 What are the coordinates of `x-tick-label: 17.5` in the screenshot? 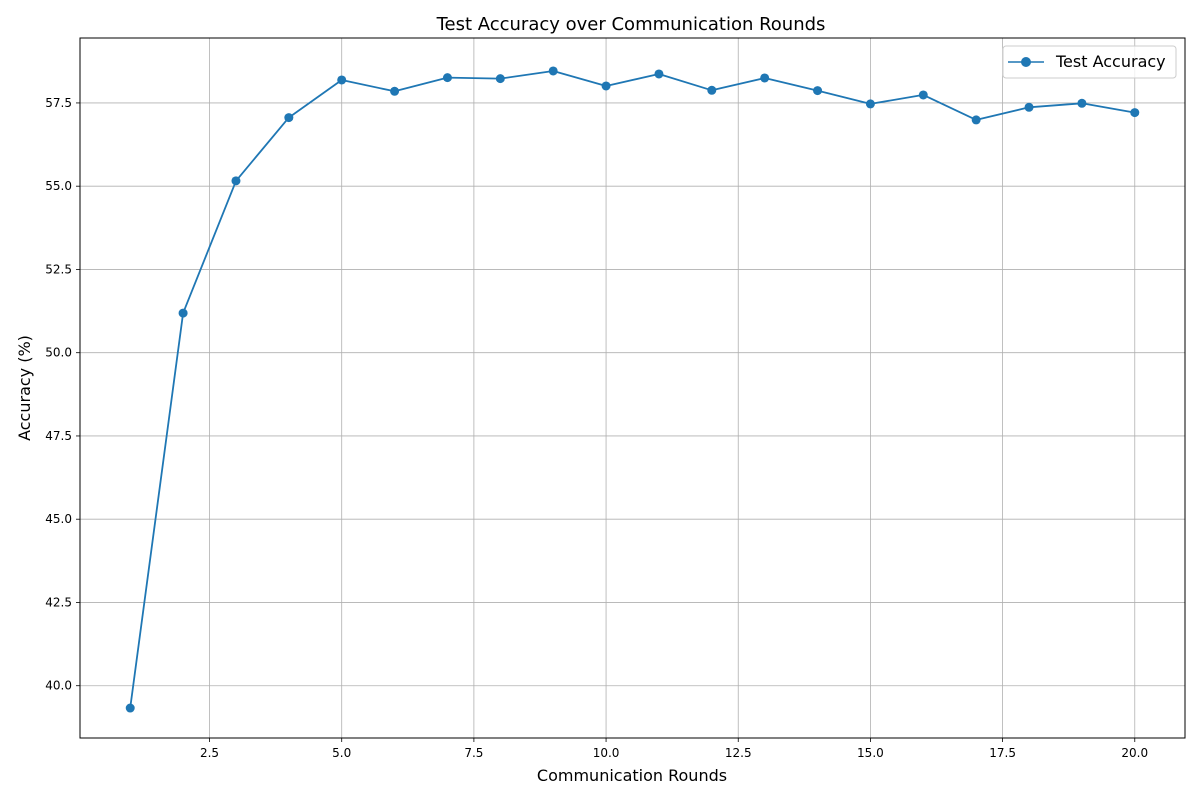 It's located at (1002, 753).